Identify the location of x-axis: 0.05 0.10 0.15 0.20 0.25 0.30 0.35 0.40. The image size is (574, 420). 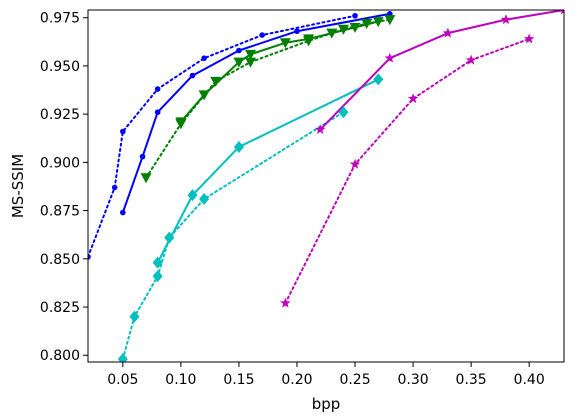
(326, 375).